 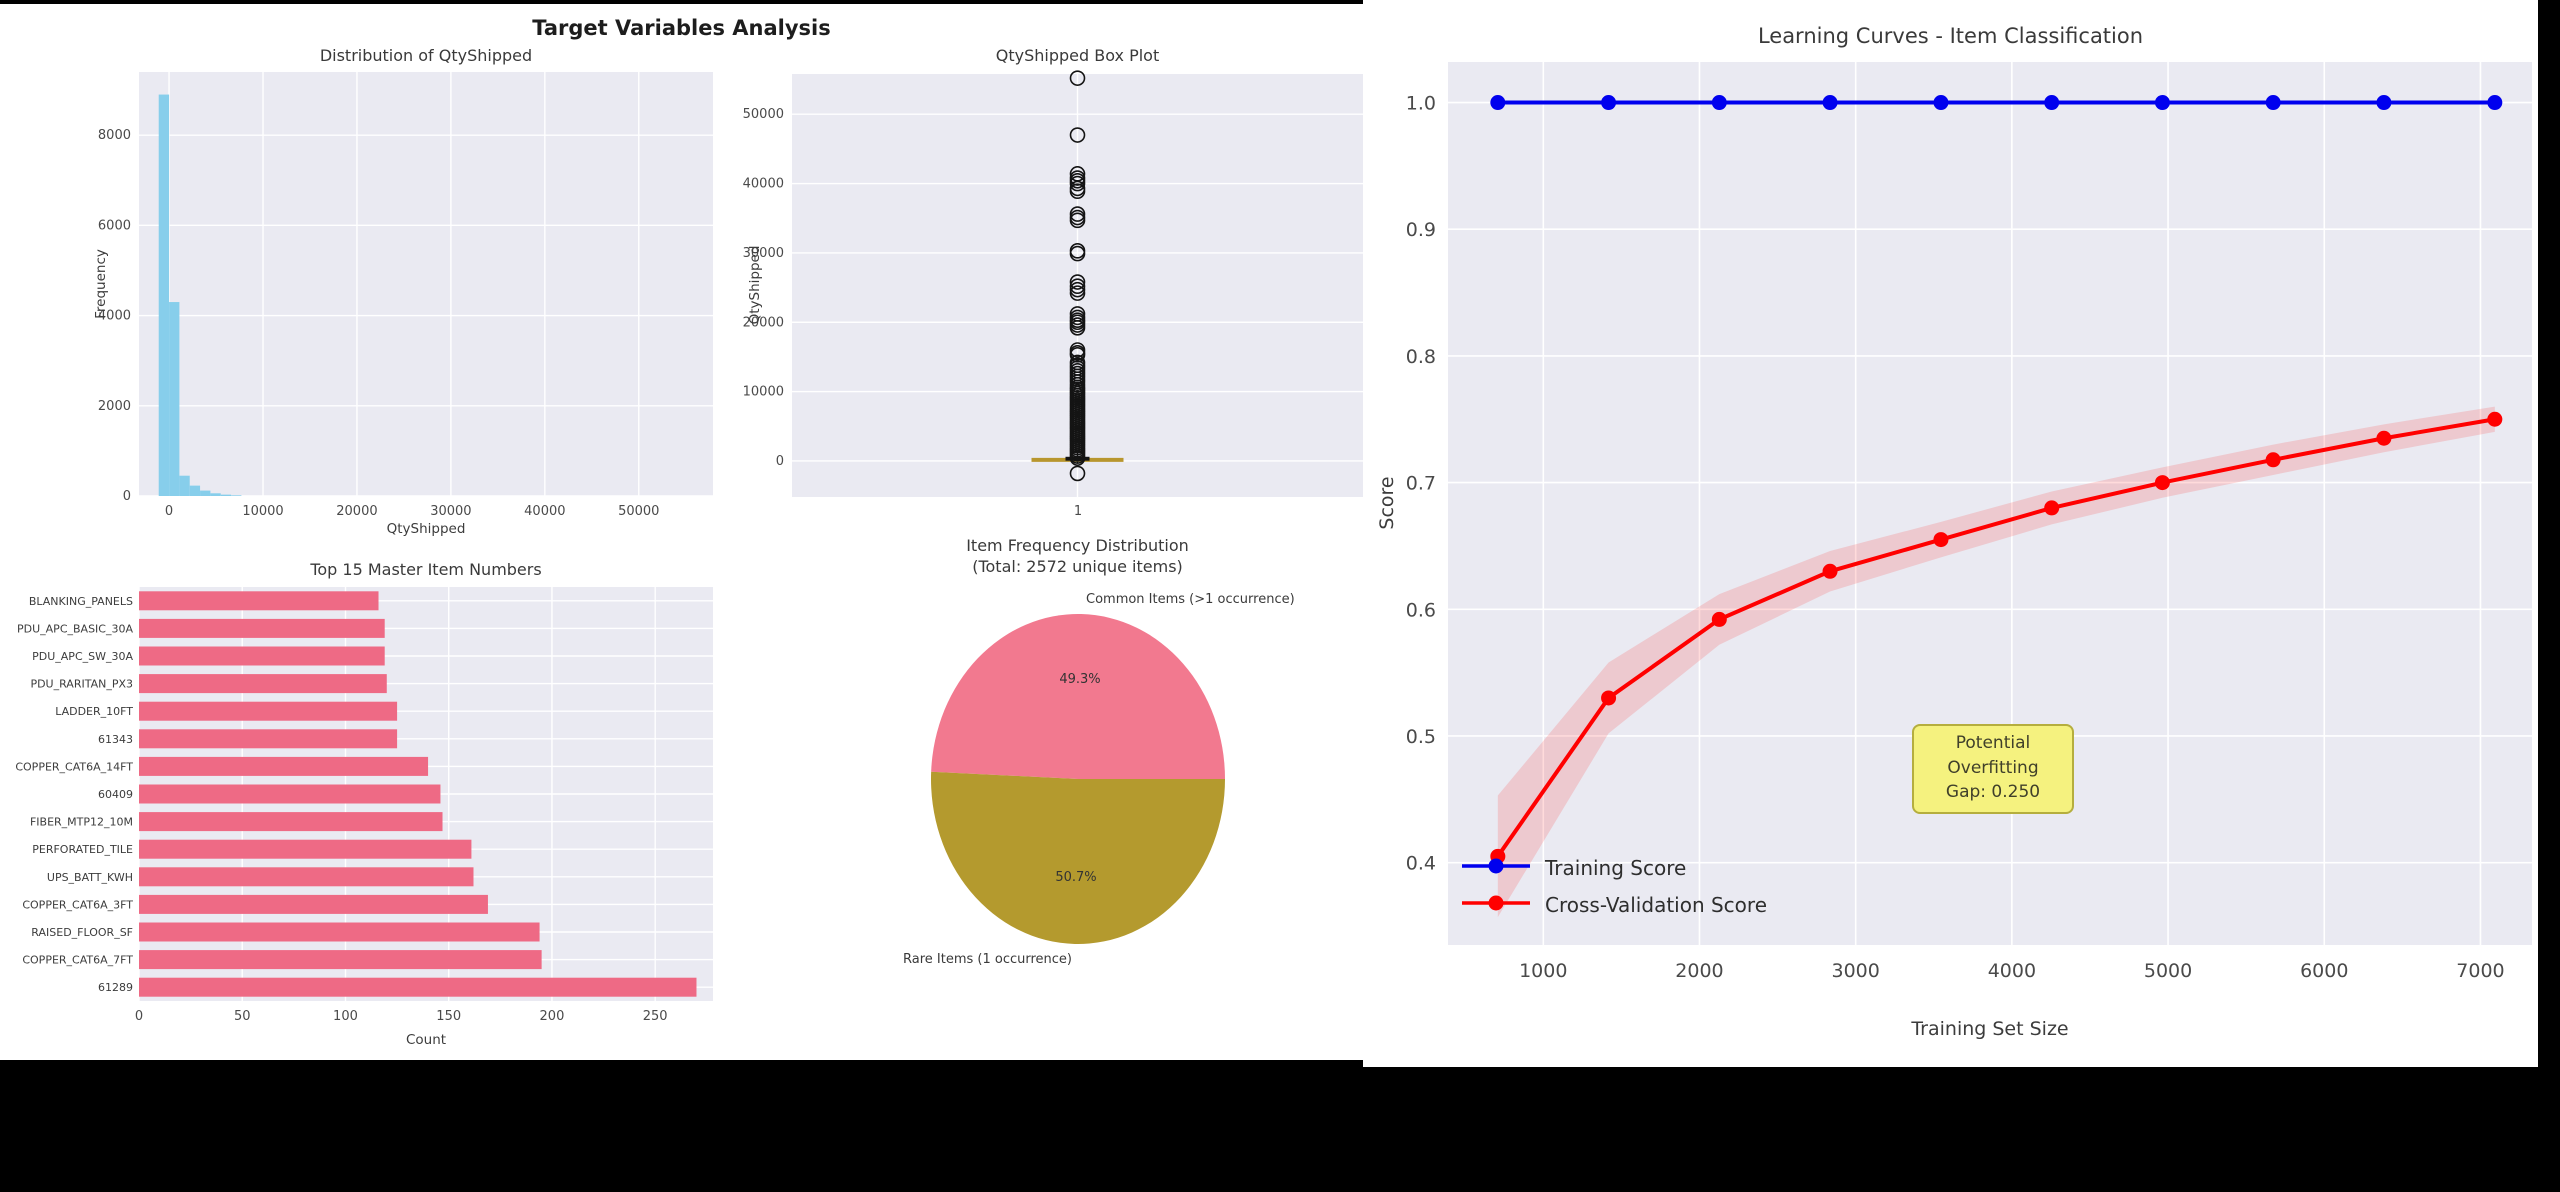 What do you see at coordinates (115, 739) in the screenshot?
I see `svg-text: 61343` at bounding box center [115, 739].